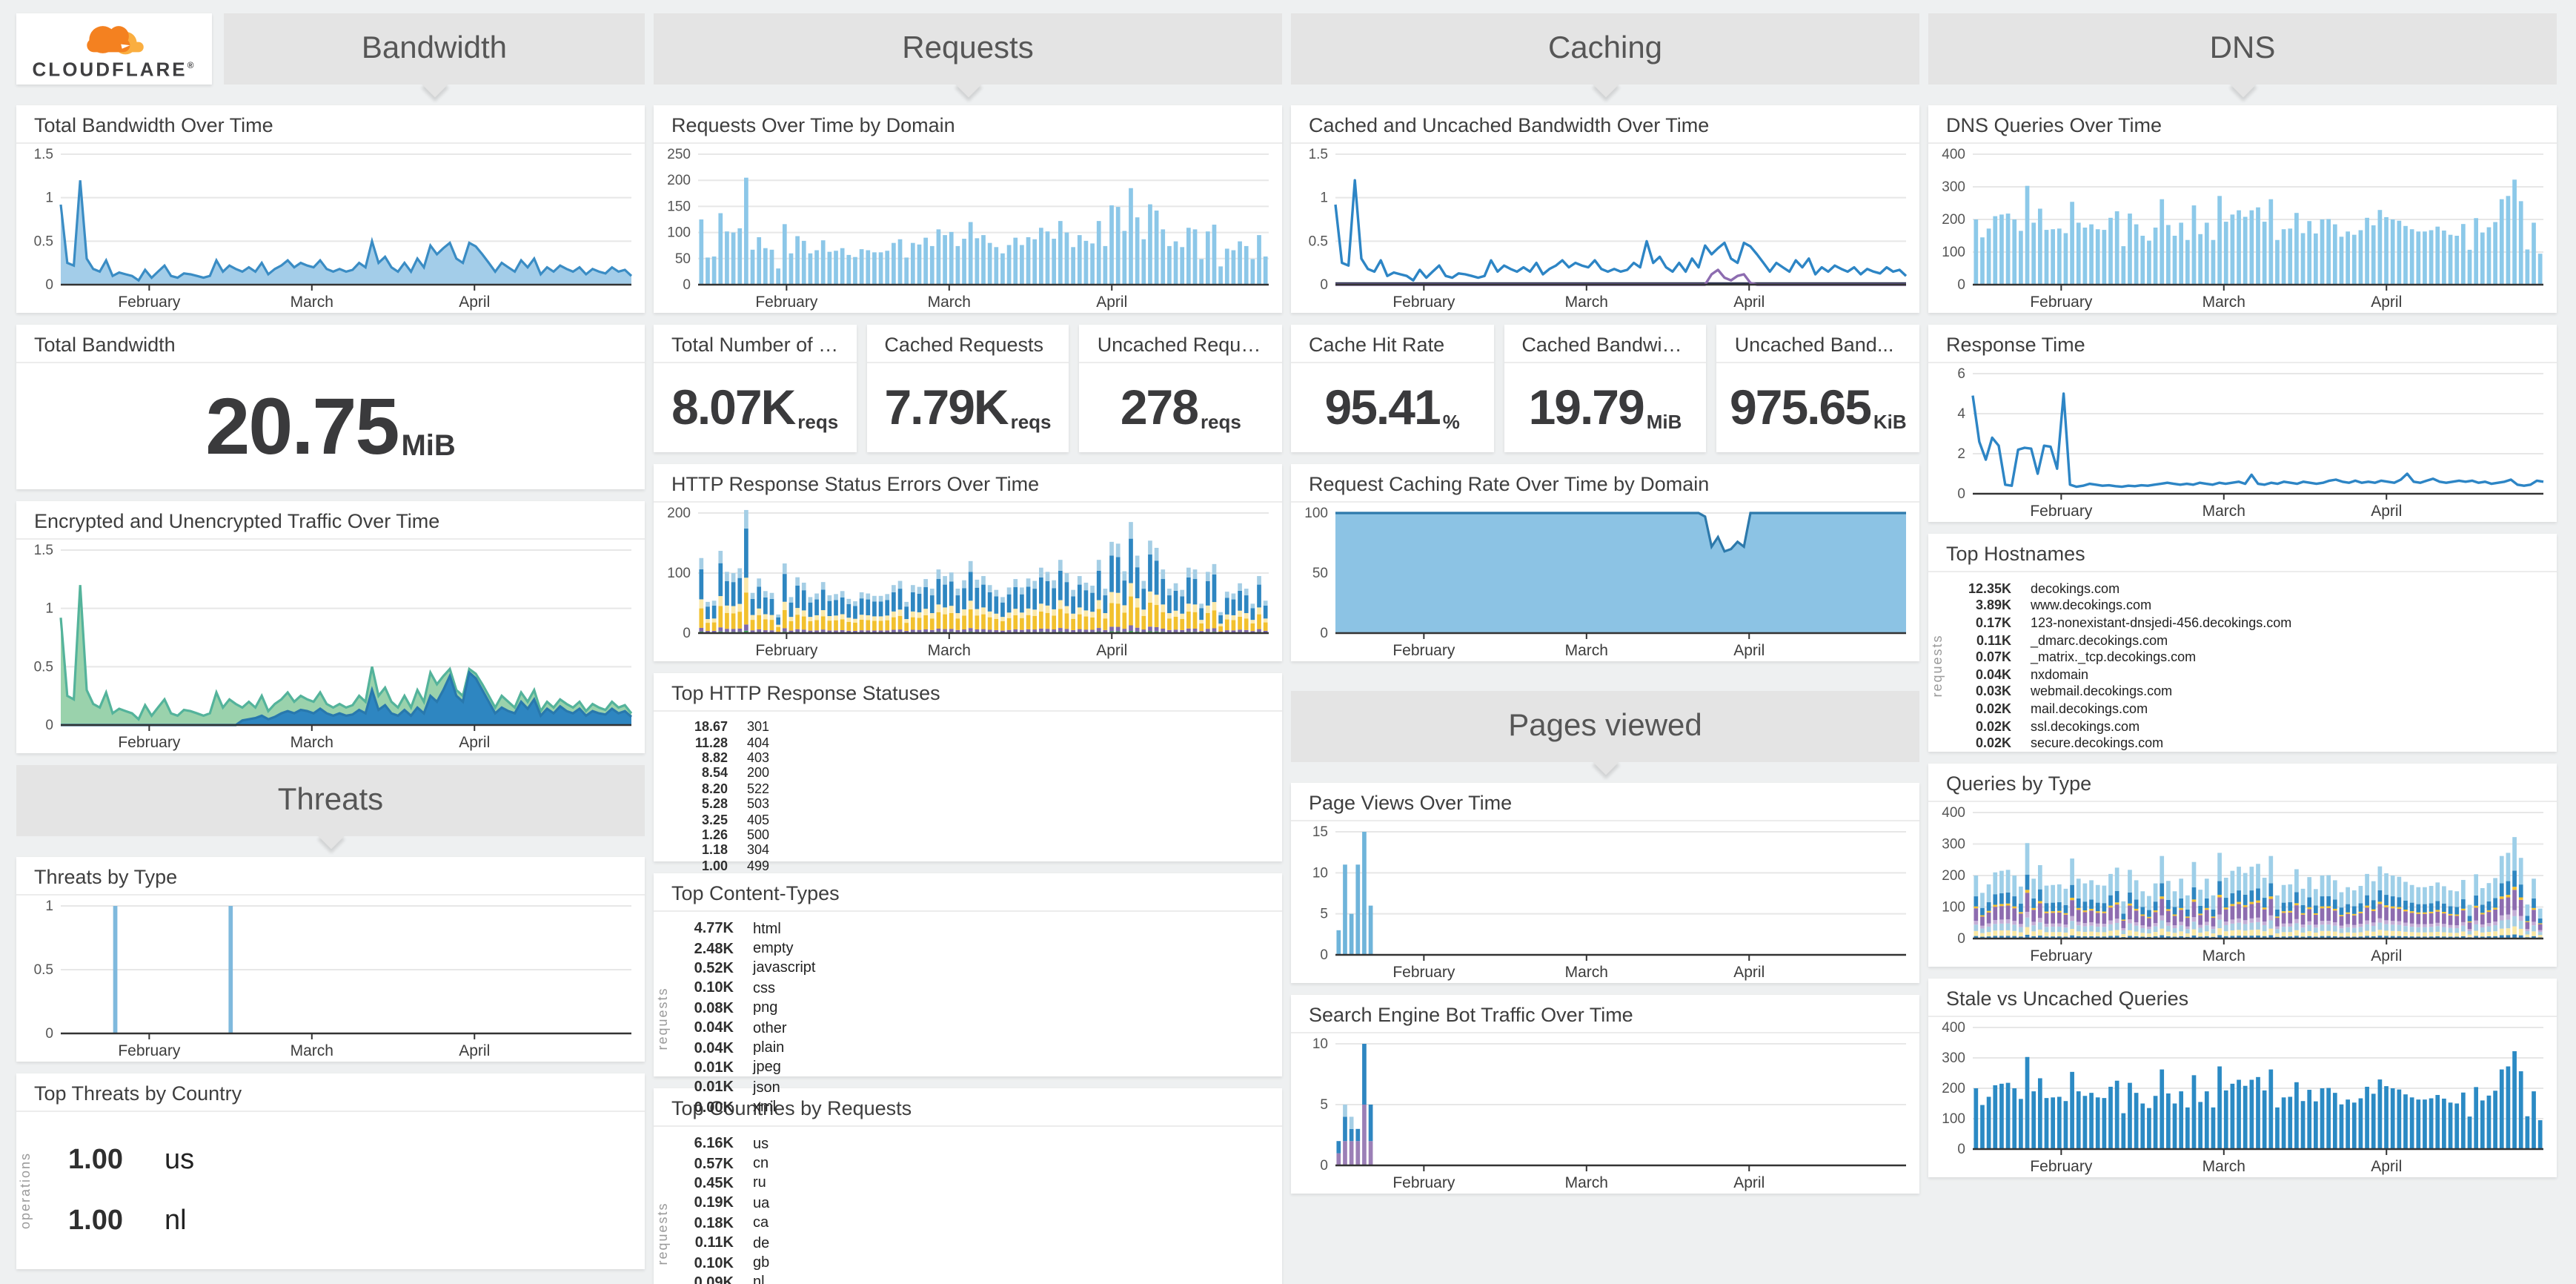 Image resolution: width=2576 pixels, height=1284 pixels. Describe the element at coordinates (1664, 421) in the screenshot. I see `stat-unit: MiB` at that location.